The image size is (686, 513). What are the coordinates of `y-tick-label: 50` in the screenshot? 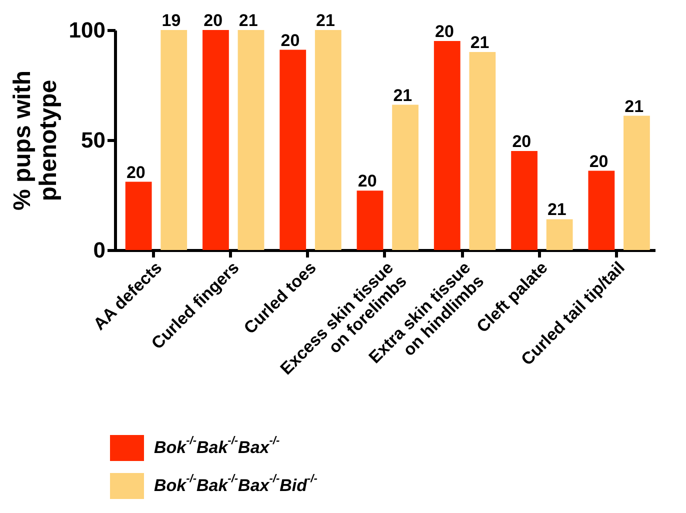 It's located at (93, 140).